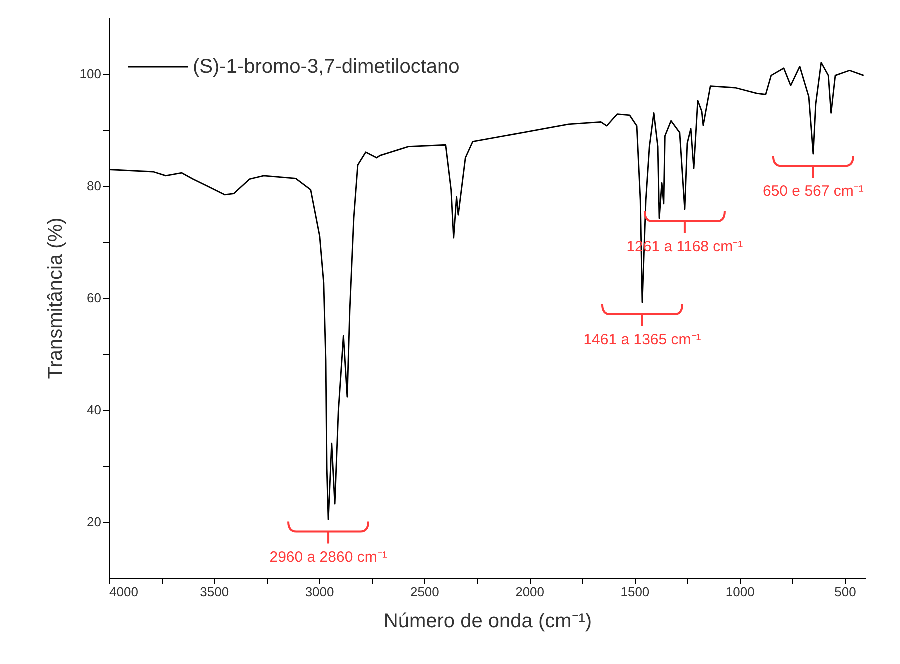  Describe the element at coordinates (488, 621) in the screenshot. I see `x-axis-title: Número de onda (cm⁻¹)` at that location.